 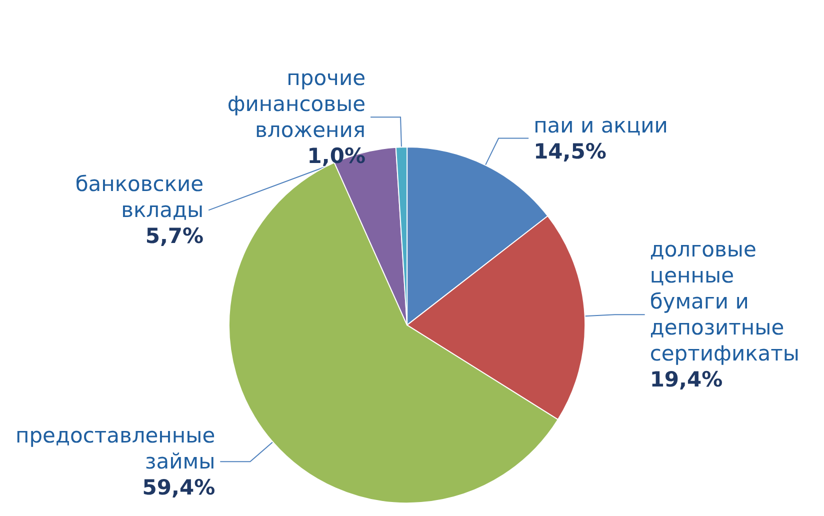 What do you see at coordinates (686, 380) in the screenshot?
I see `data-label: 19,4%` at bounding box center [686, 380].